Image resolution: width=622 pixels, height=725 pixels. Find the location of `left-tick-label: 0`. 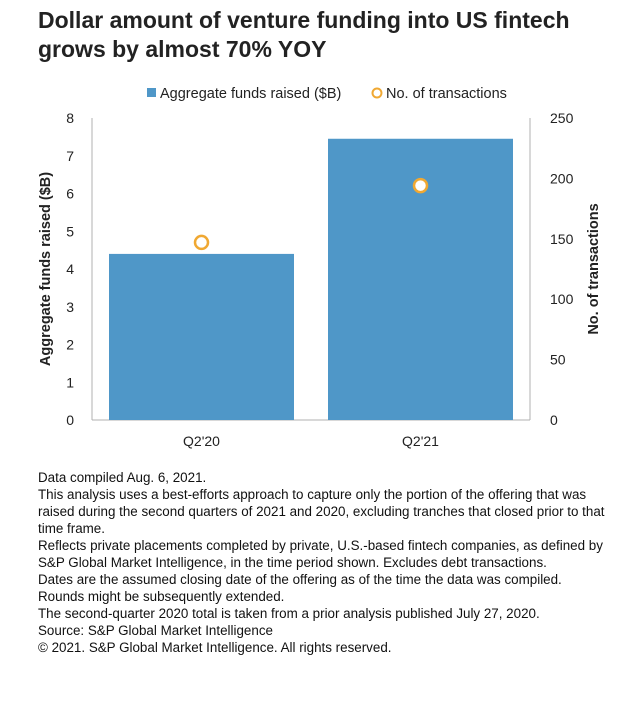

left-tick-label: 0 is located at coordinates (70, 420).